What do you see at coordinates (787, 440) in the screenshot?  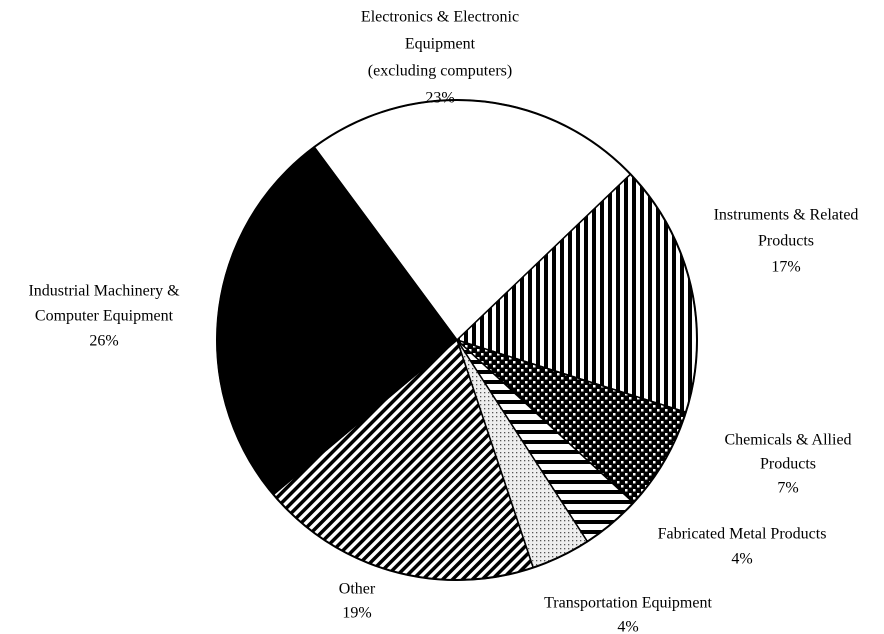 I see `slice-label: Chemicals & Allied` at bounding box center [787, 440].